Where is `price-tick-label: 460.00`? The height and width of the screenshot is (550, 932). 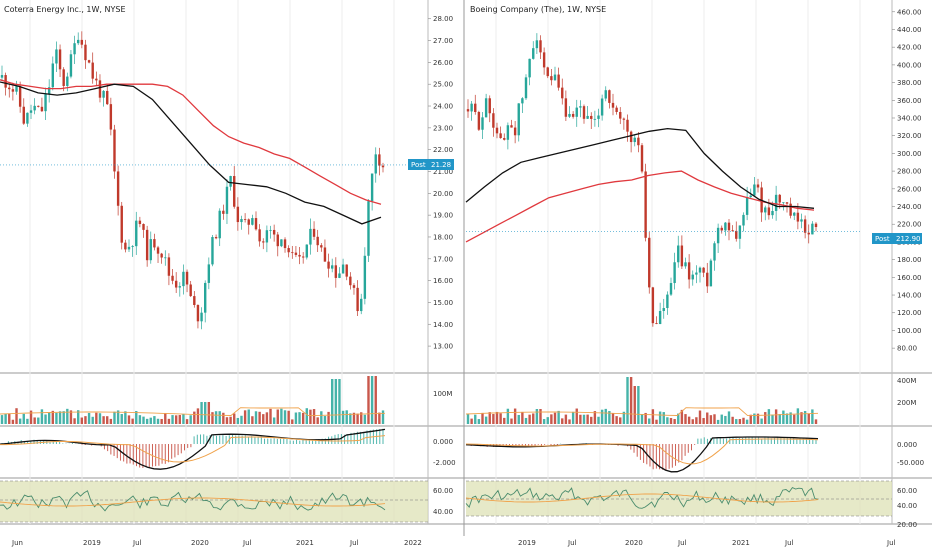
price-tick-label: 460.00 is located at coordinates (909, 12).